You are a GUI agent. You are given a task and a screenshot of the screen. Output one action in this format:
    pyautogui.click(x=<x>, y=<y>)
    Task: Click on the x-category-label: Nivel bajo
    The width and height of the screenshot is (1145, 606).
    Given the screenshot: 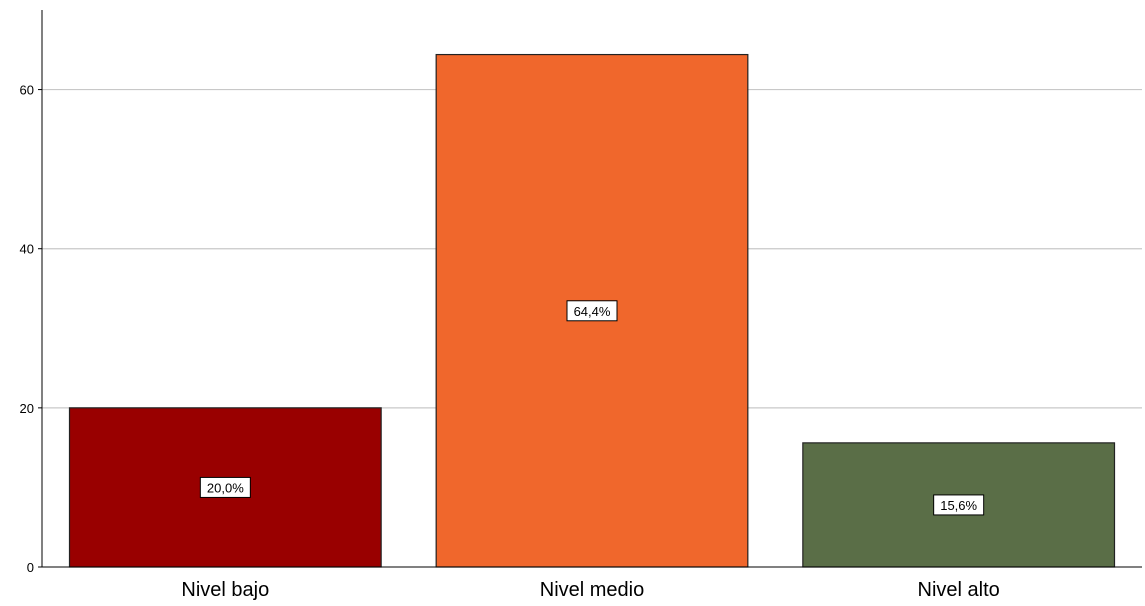 What is the action you would take?
    pyautogui.click(x=225, y=590)
    